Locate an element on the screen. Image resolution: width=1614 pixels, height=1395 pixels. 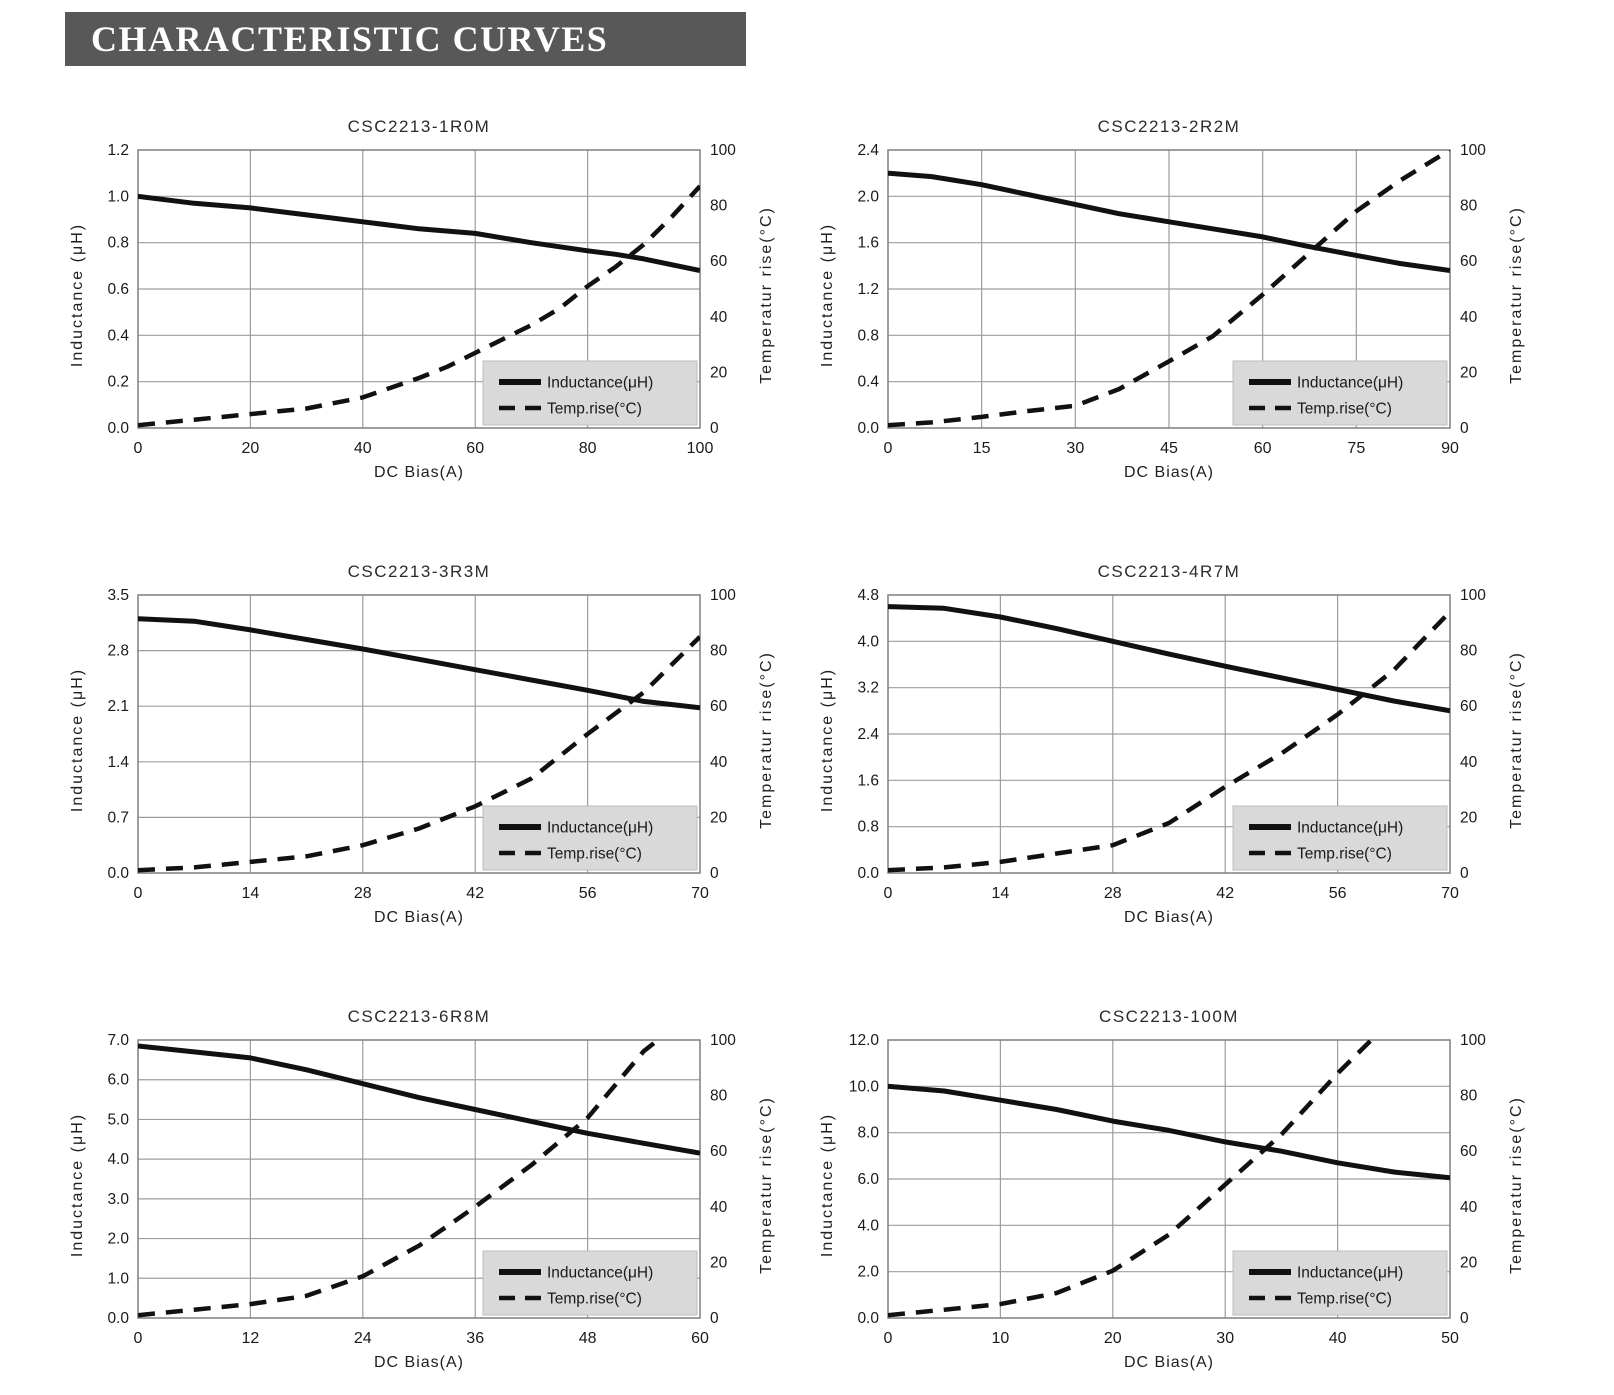
x-tick-label: 12 is located at coordinates (251, 1338).